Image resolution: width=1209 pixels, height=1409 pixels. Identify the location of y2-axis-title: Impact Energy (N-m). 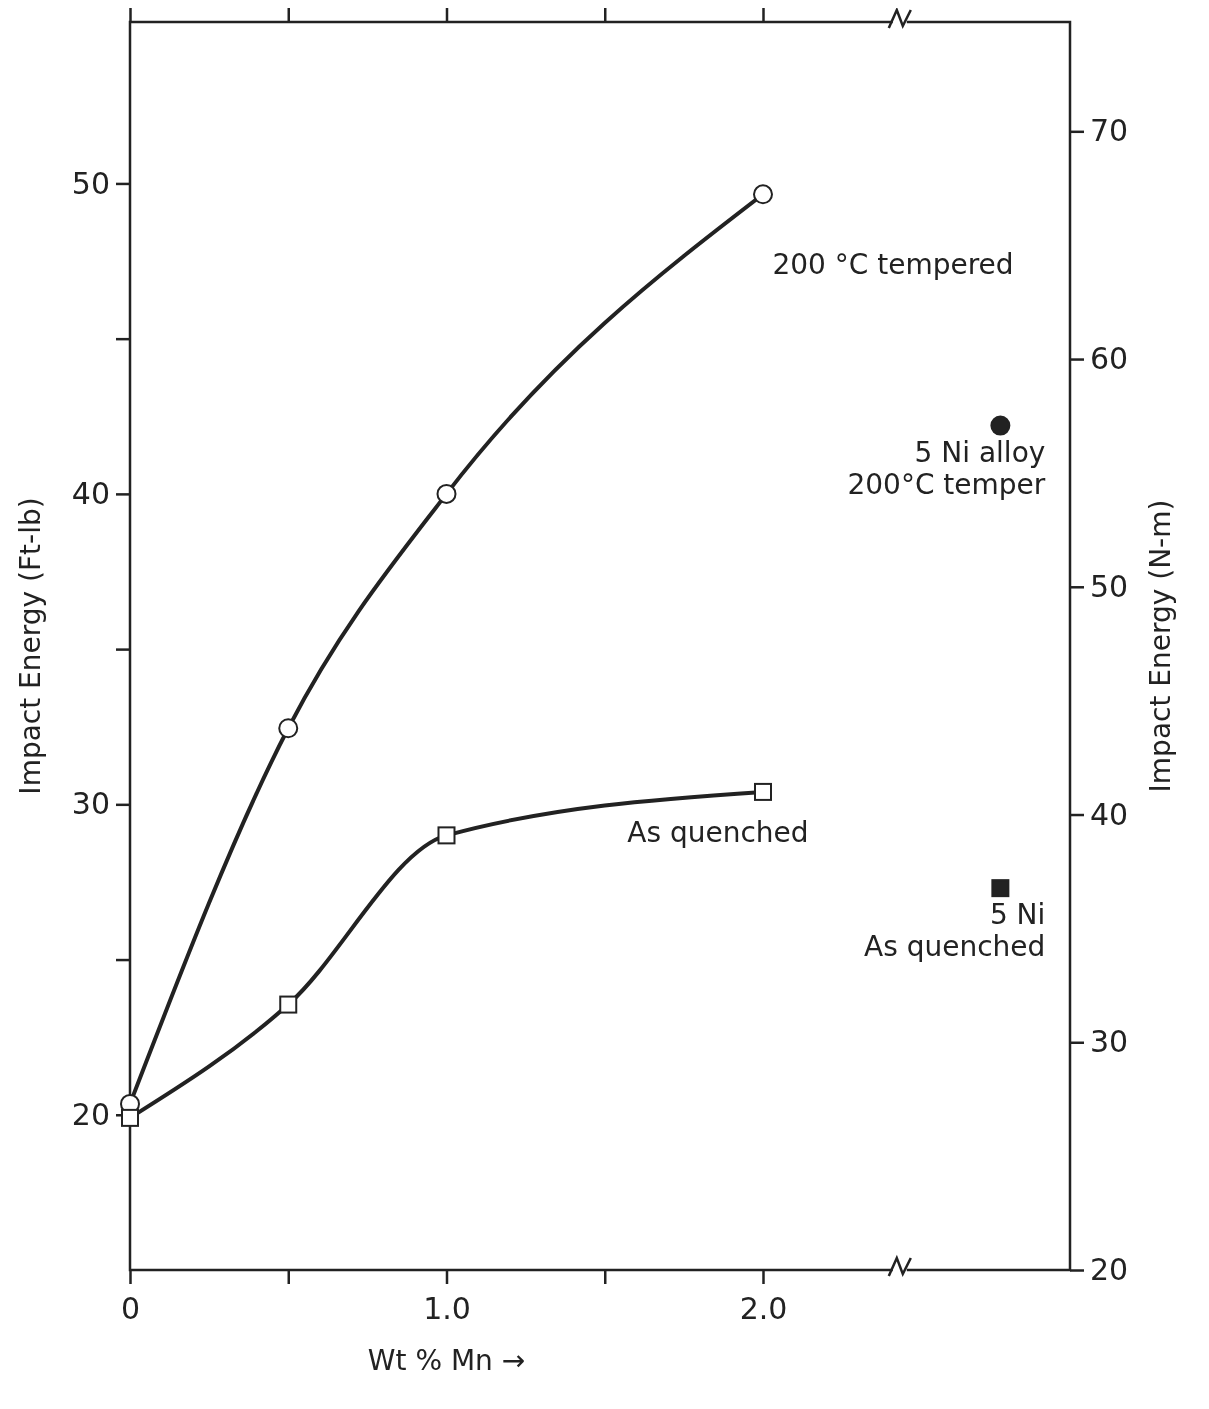
(1160, 646).